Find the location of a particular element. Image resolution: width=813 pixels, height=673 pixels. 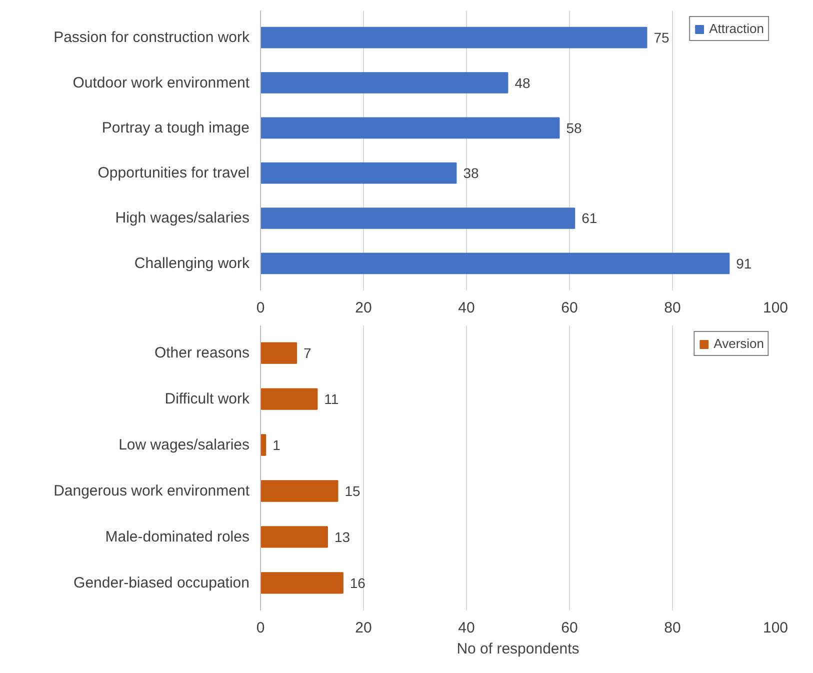

data-label: 11 is located at coordinates (331, 399).